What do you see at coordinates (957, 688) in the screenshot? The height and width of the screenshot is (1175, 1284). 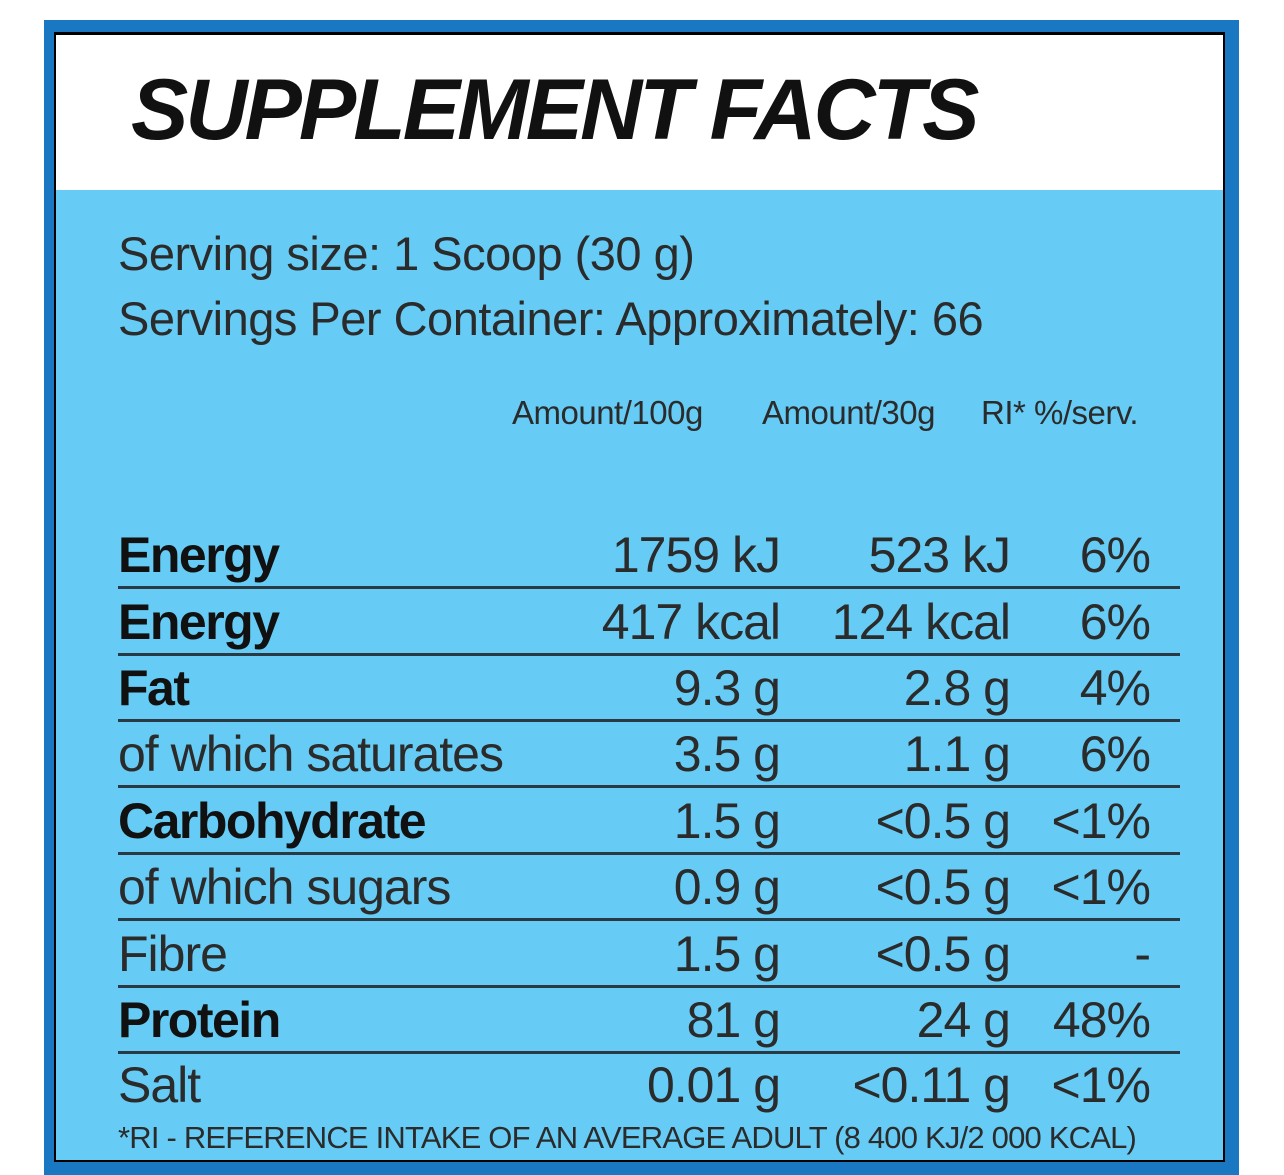 I see `value-per-30g: 2.8 g` at bounding box center [957, 688].